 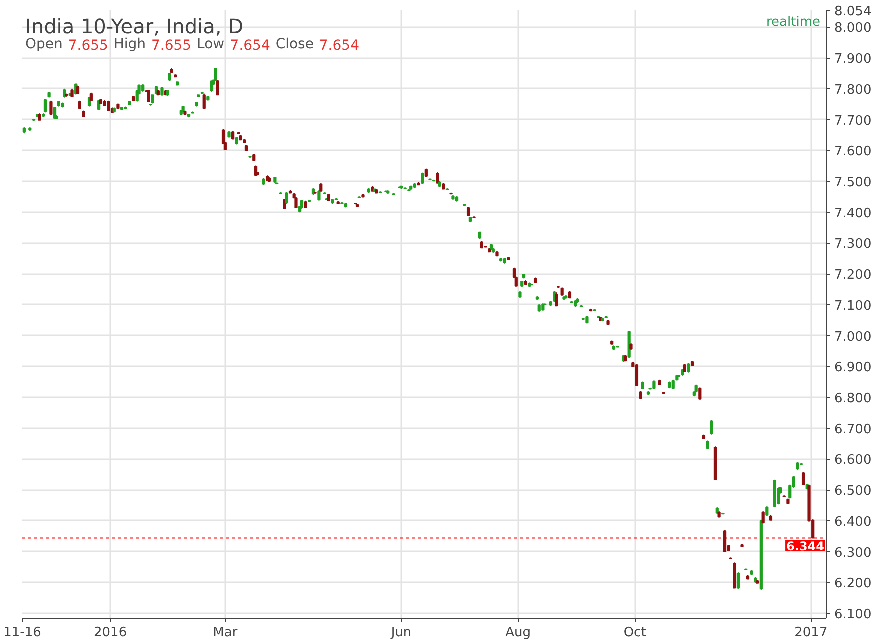 I want to click on y-tick-label: 7.500, so click(x=853, y=182).